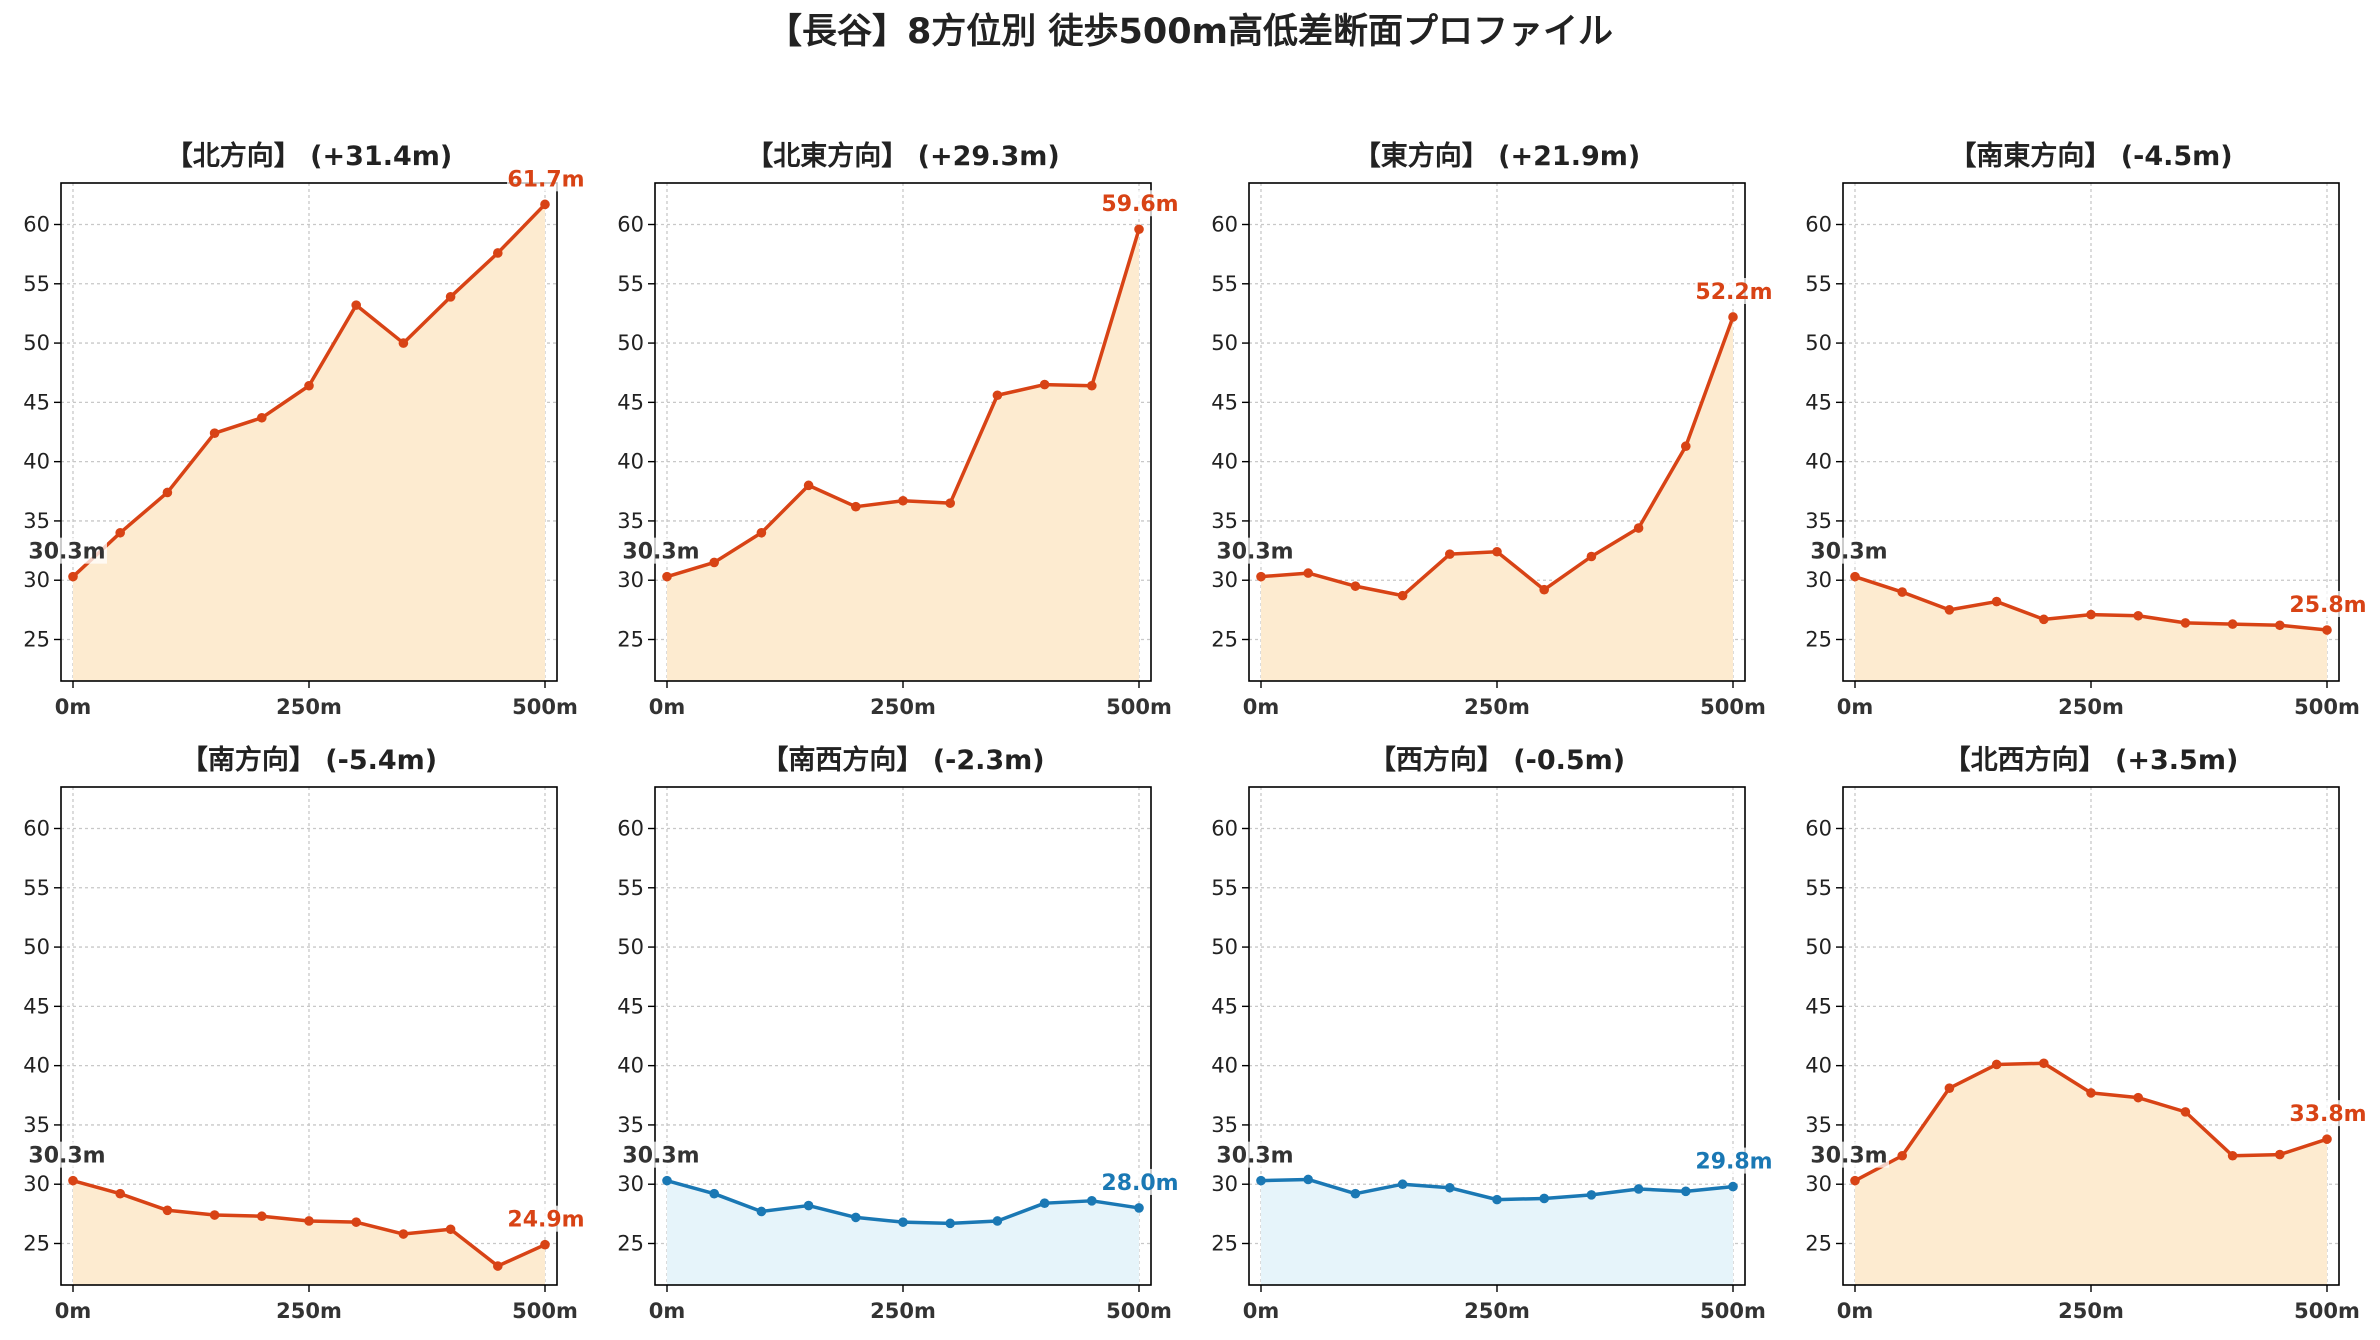 The image size is (2380, 1340). Describe the element at coordinates (1733, 1162) in the screenshot. I see `end-elevation-label: 29.8m` at that location.